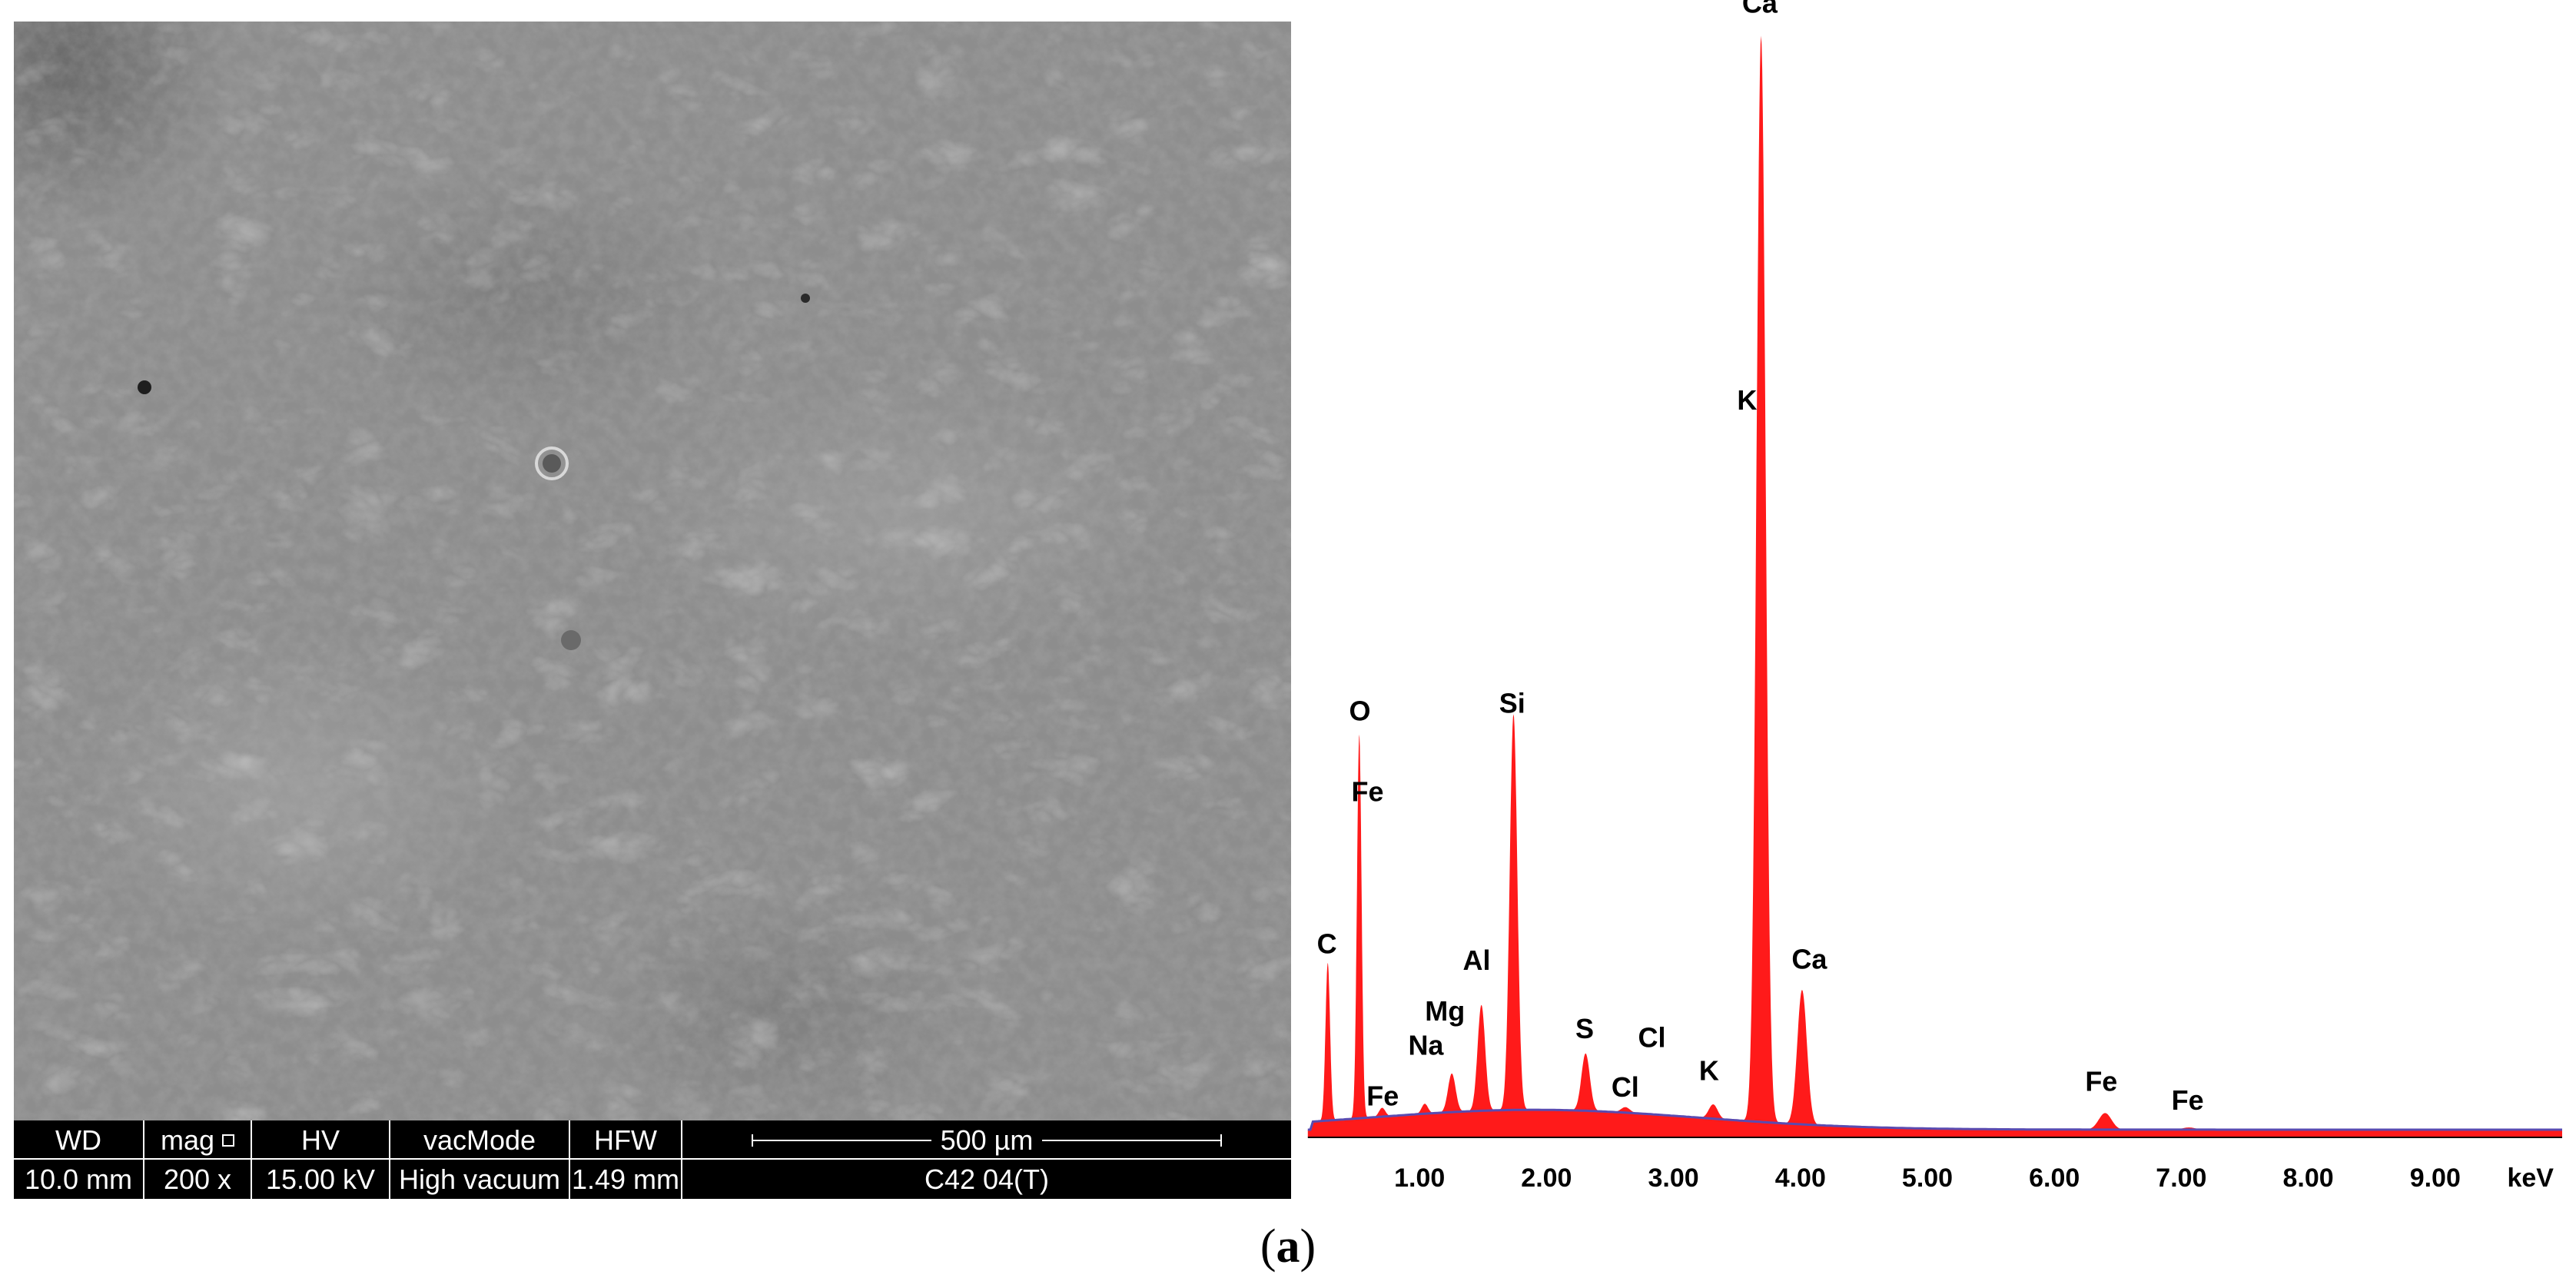  Describe the element at coordinates (626, 1179) in the screenshot. I see `databar-value-hfw: 1.49 mm` at that location.